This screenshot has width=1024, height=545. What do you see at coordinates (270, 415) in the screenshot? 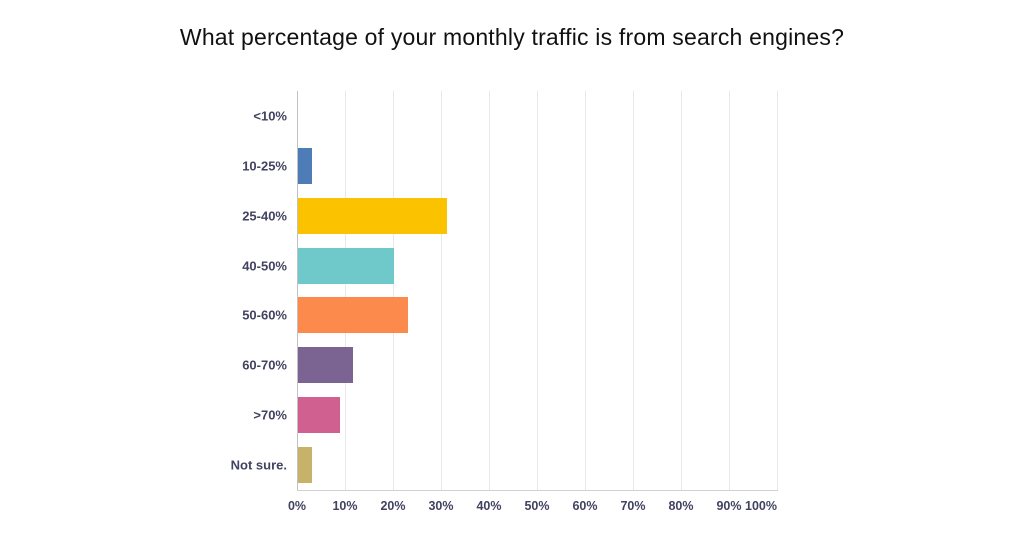
I see `category-label: >70%` at bounding box center [270, 415].